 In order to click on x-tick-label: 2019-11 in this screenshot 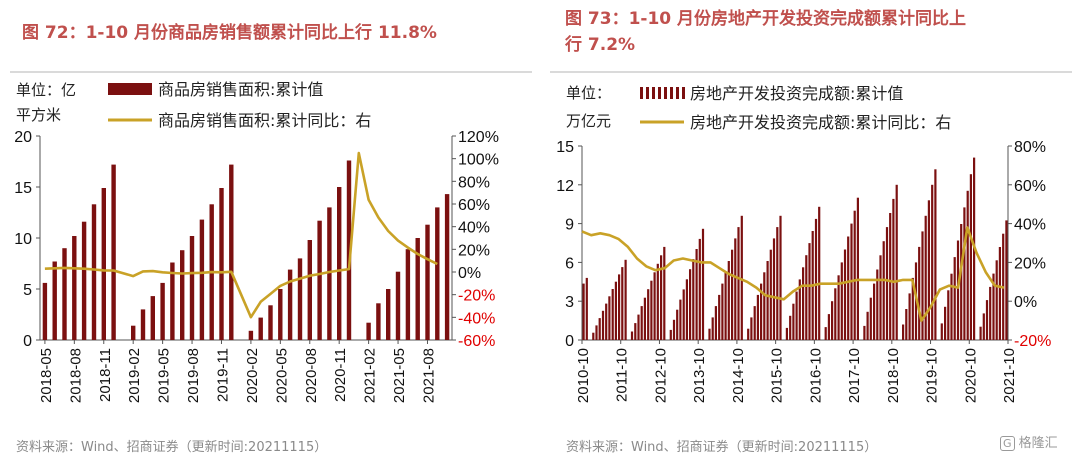, I will do `click(222, 375)`.